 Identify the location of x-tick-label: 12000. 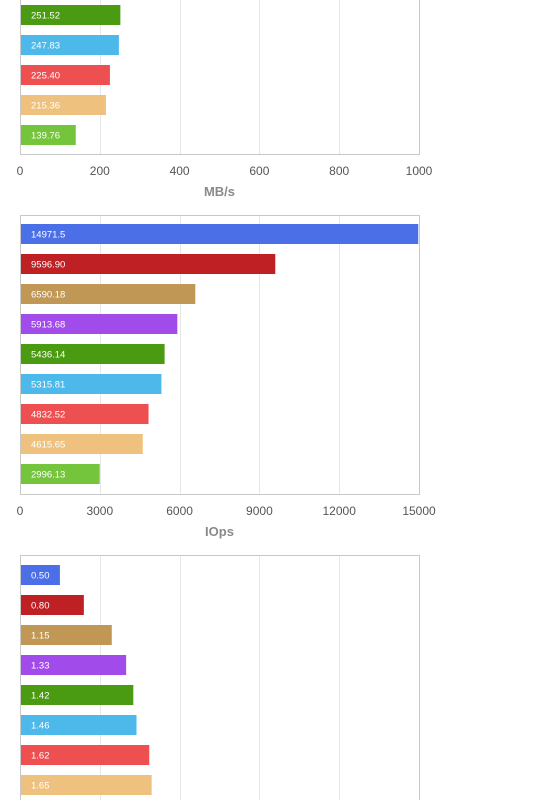
(340, 511).